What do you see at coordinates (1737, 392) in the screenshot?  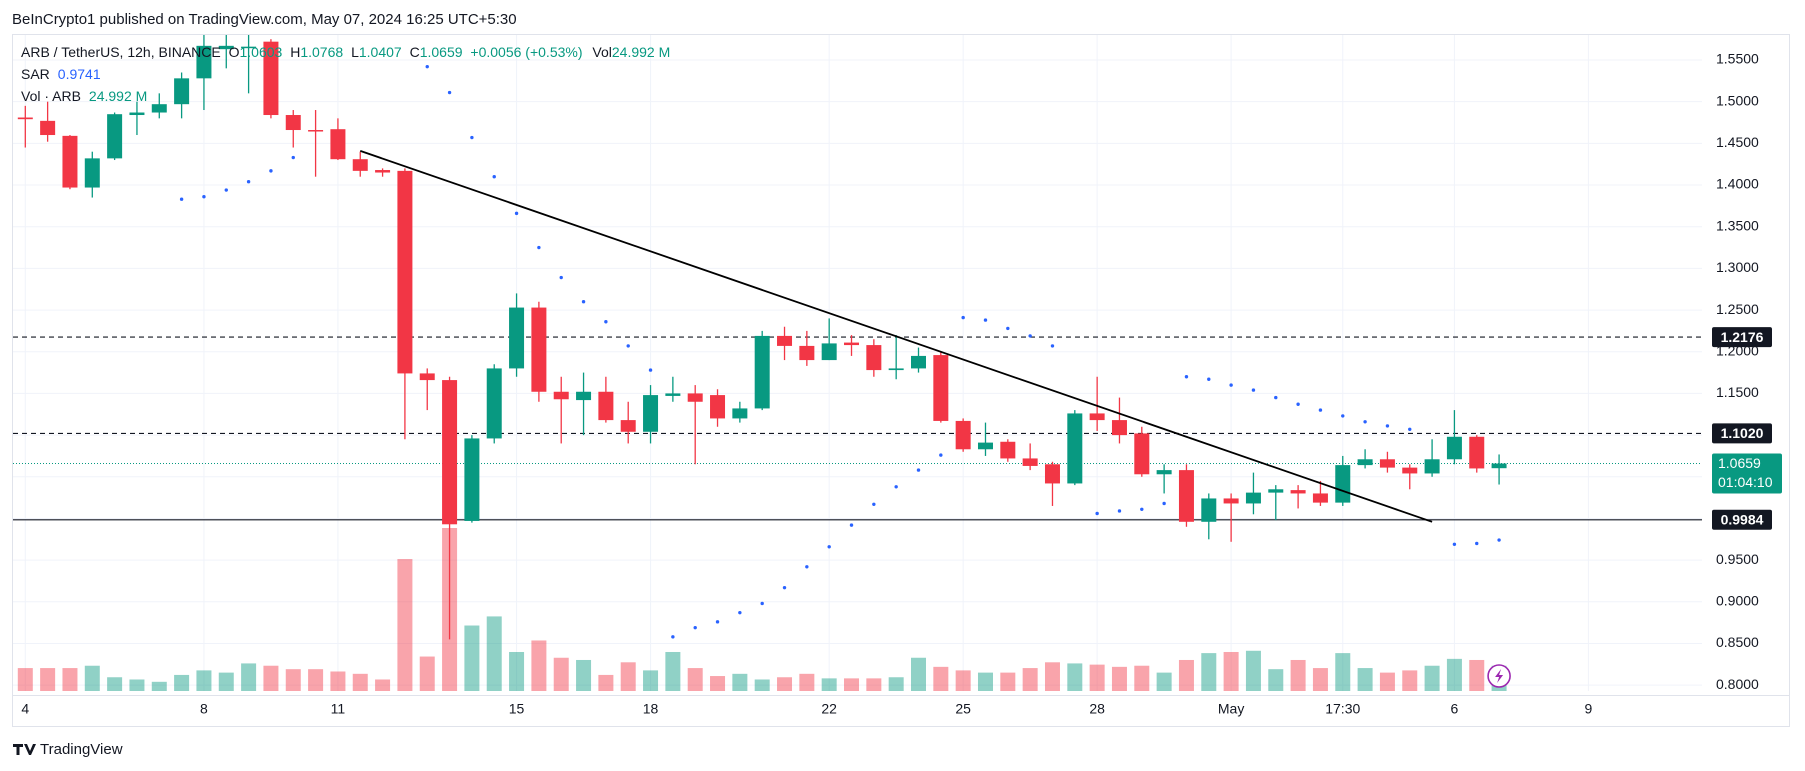 I see `y-tick-label: 1.1500` at bounding box center [1737, 392].